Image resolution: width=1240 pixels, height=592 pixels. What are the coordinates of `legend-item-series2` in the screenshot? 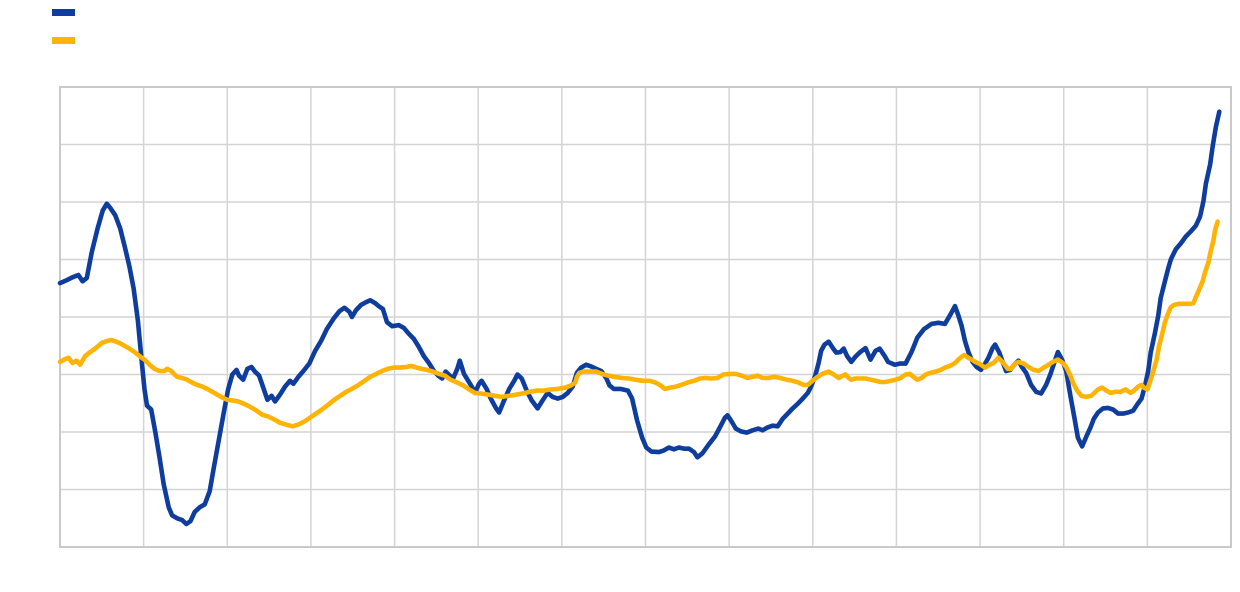 It's located at (68, 40).